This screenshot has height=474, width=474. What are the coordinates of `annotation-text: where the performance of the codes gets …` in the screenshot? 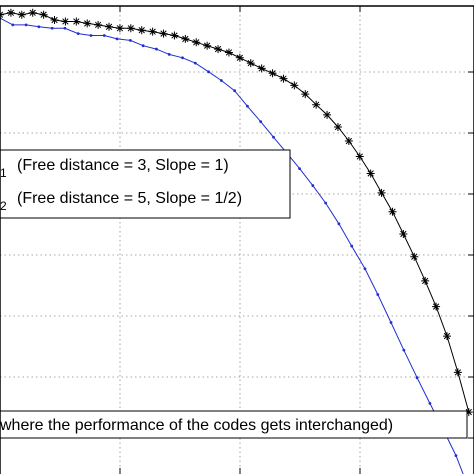 It's located at (196, 425).